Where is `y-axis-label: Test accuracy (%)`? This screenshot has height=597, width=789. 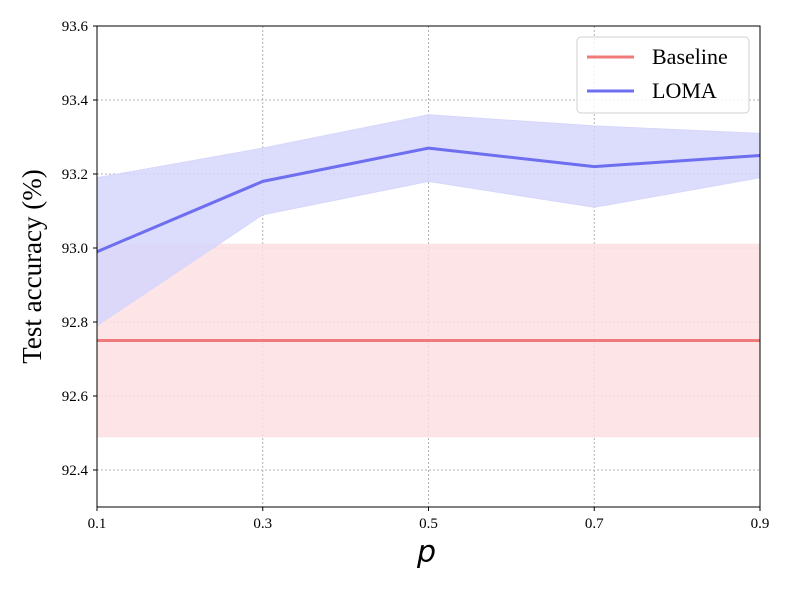
y-axis-label: Test accuracy (%) is located at coordinates (32, 266).